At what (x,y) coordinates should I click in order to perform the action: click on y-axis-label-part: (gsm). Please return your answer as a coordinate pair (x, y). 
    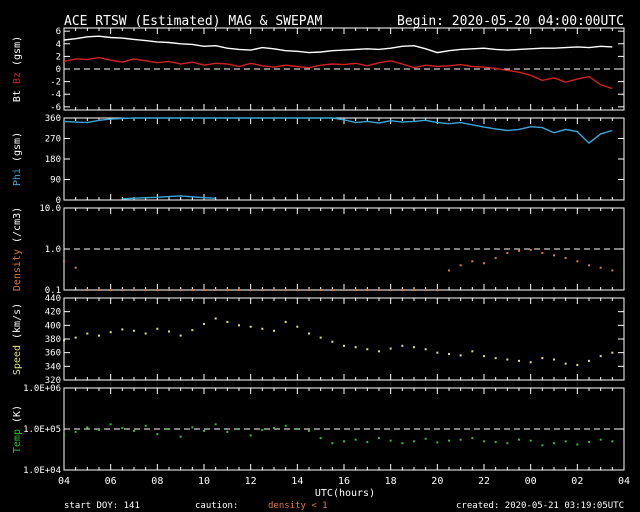
    Looking at the image, I should click on (17, 54).